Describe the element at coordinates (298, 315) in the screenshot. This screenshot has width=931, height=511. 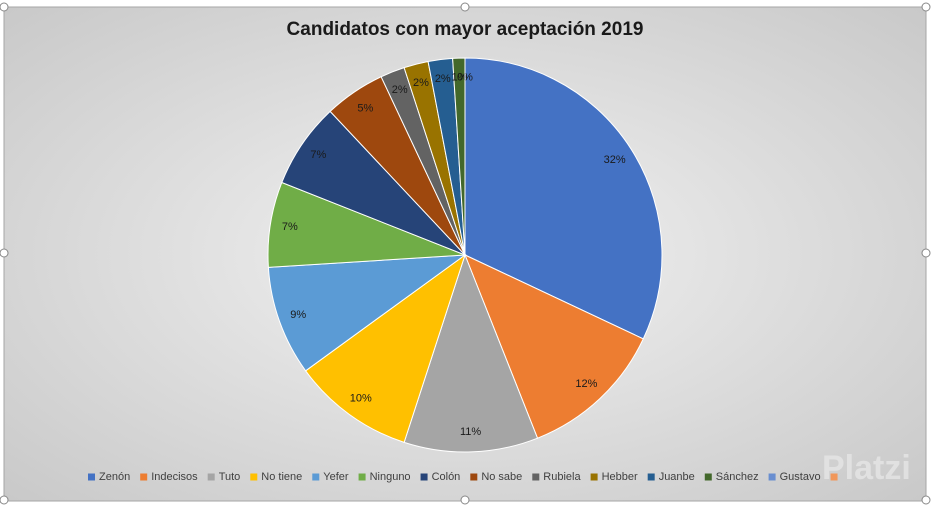
I see `data-label: 9%` at that location.